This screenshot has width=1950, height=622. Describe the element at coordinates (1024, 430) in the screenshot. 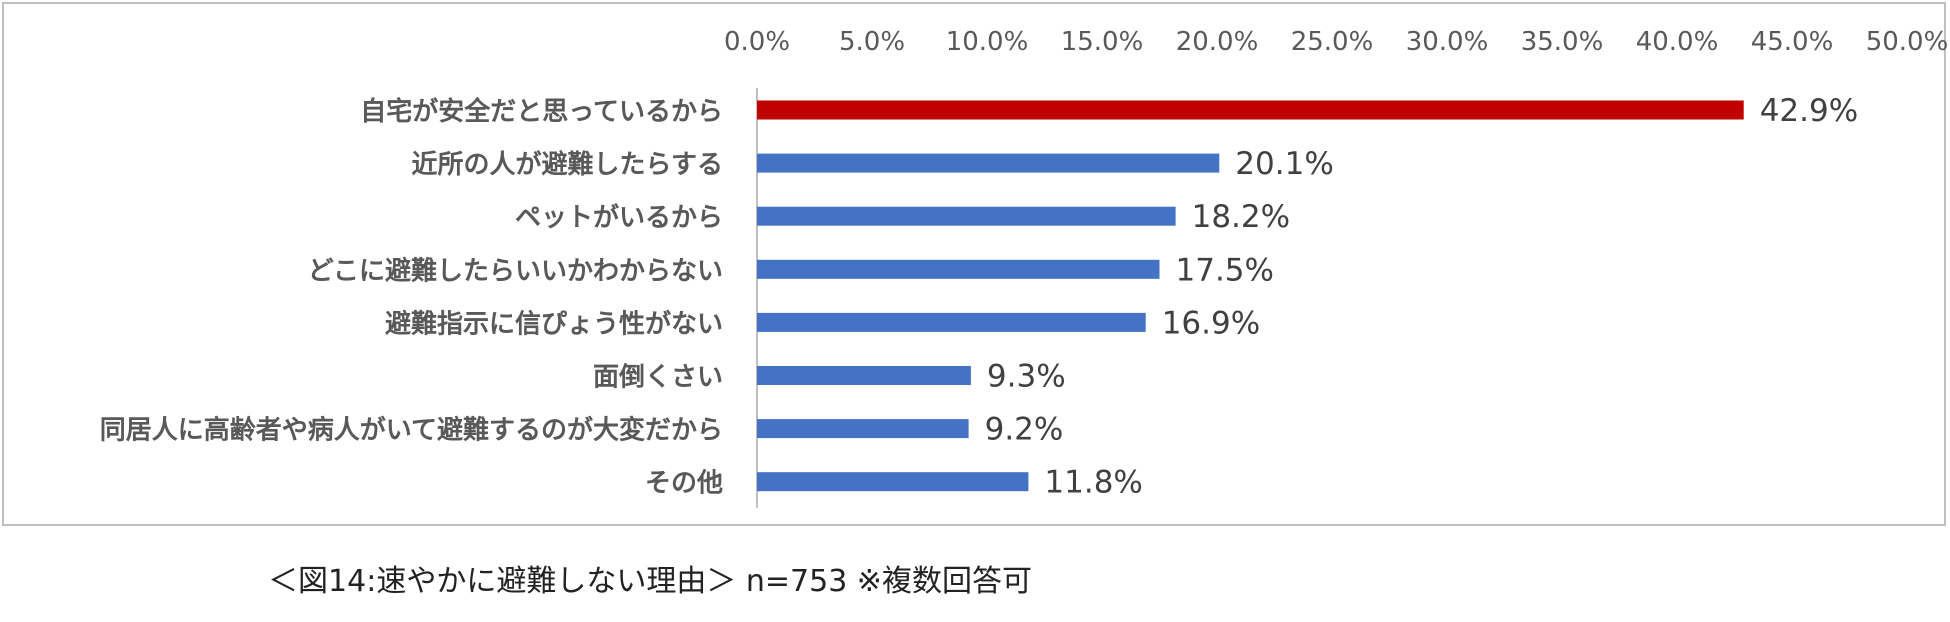

I see `data-label: 9.2%` at that location.